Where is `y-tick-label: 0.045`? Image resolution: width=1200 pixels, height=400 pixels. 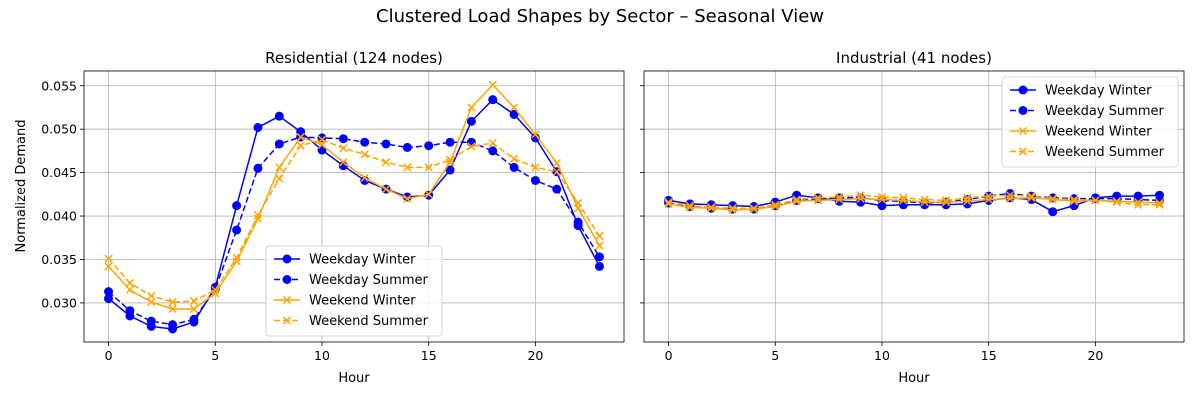 y-tick-label: 0.045 is located at coordinates (59, 172).